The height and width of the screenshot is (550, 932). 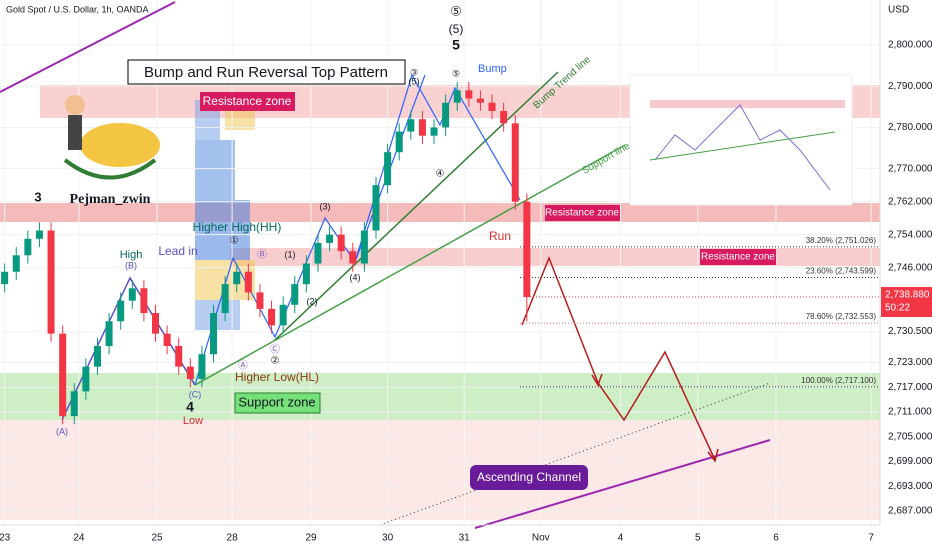 What do you see at coordinates (131, 255) in the screenshot?
I see `wave-label: High` at bounding box center [131, 255].